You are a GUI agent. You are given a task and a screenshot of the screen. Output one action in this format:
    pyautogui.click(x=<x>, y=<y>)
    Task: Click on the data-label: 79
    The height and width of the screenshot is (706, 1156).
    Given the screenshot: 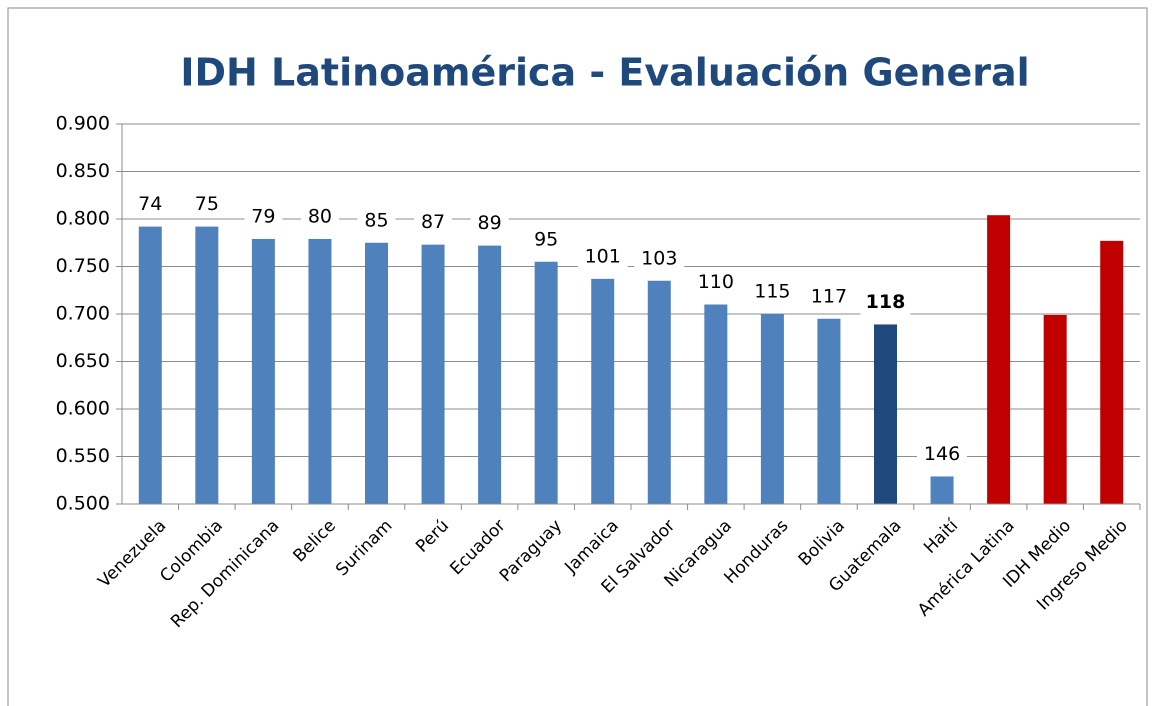 What is the action you would take?
    pyautogui.click(x=263, y=216)
    